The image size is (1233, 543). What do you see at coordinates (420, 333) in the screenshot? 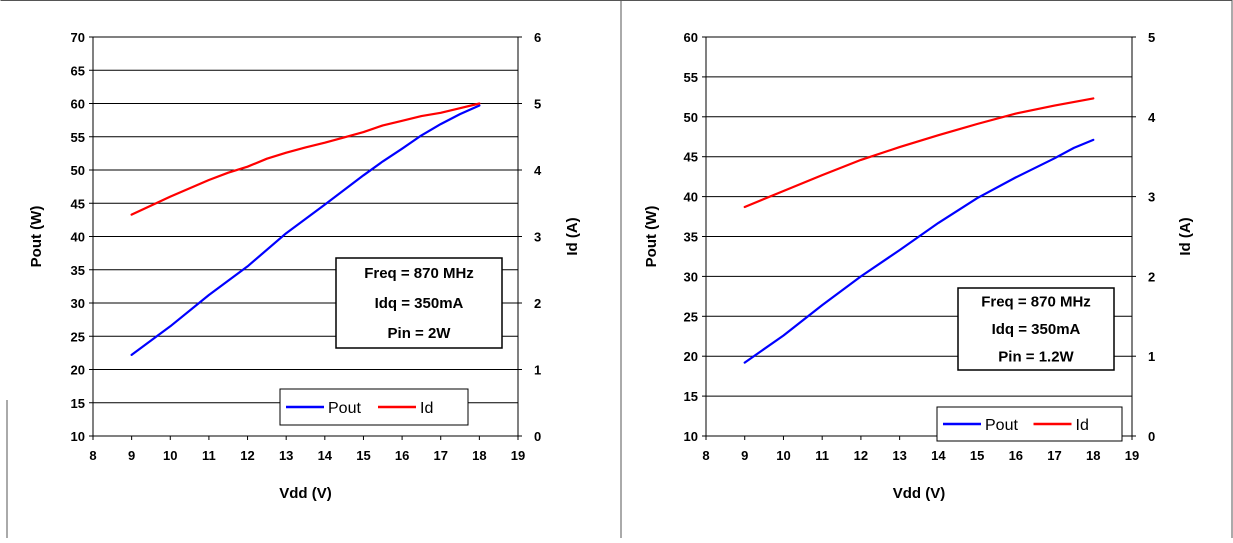
I see `annotation-line-2: Pin = 2W` at bounding box center [420, 333].